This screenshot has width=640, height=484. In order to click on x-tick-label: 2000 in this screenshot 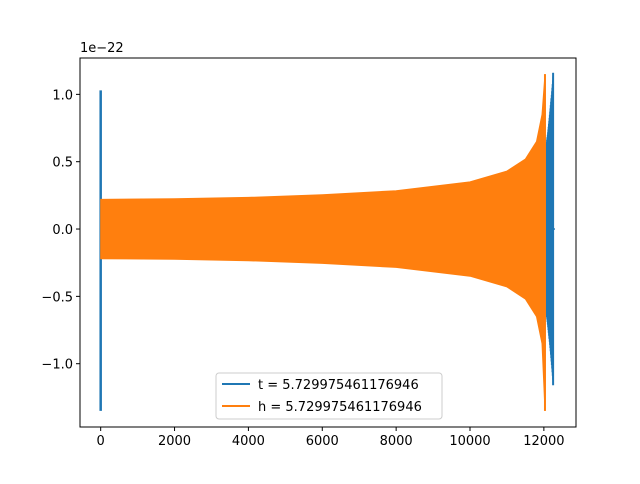, I will do `click(174, 441)`.